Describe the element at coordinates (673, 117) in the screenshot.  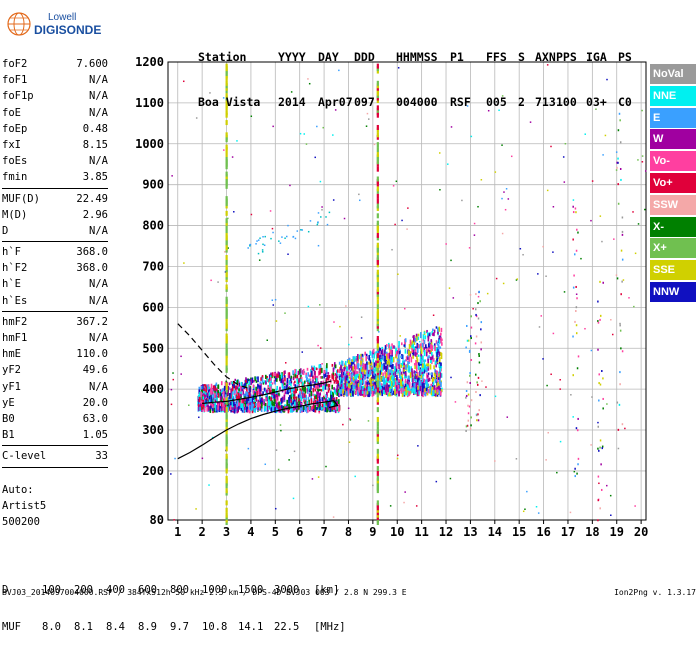
I see `legend-item-e: E` at that location.